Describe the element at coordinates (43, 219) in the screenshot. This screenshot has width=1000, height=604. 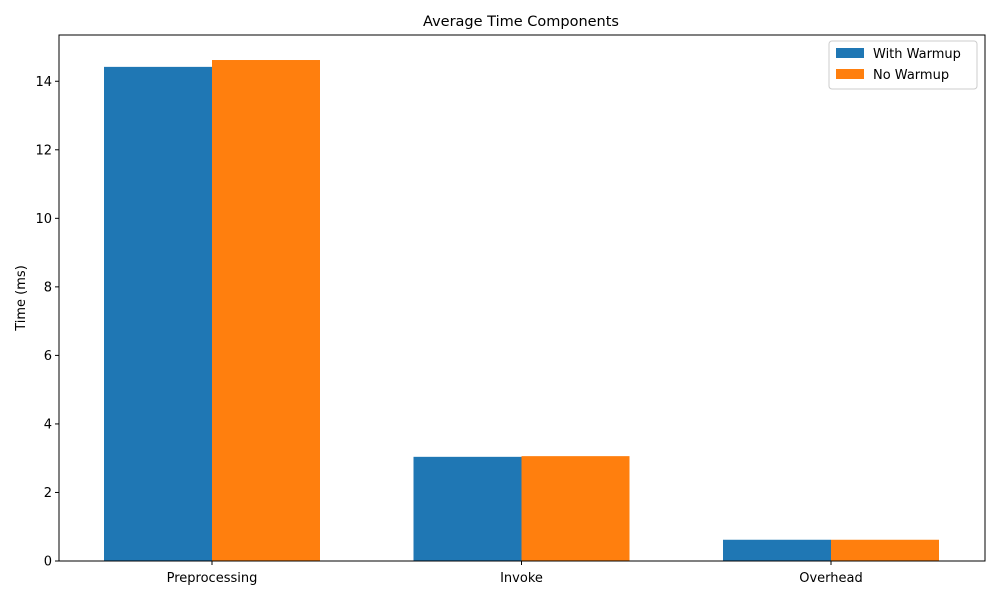
I see `y-tick-label: 10` at that location.